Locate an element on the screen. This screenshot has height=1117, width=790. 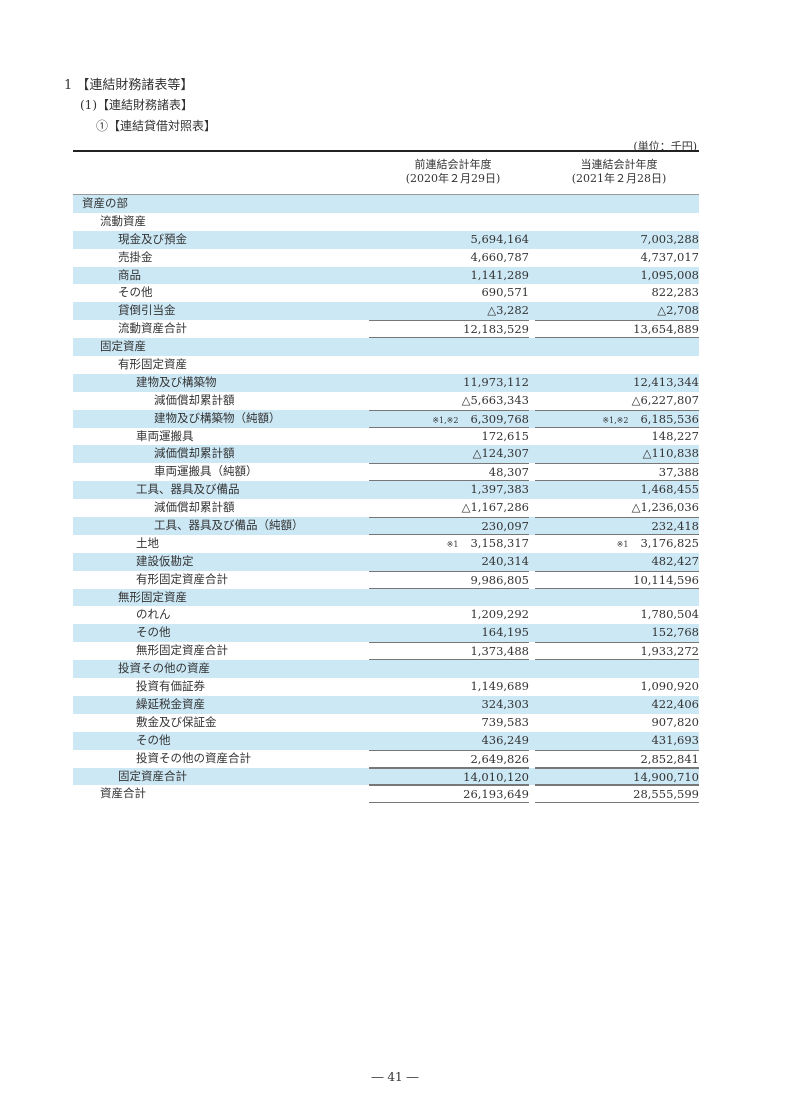
amount: 232,418 is located at coordinates (675, 526).